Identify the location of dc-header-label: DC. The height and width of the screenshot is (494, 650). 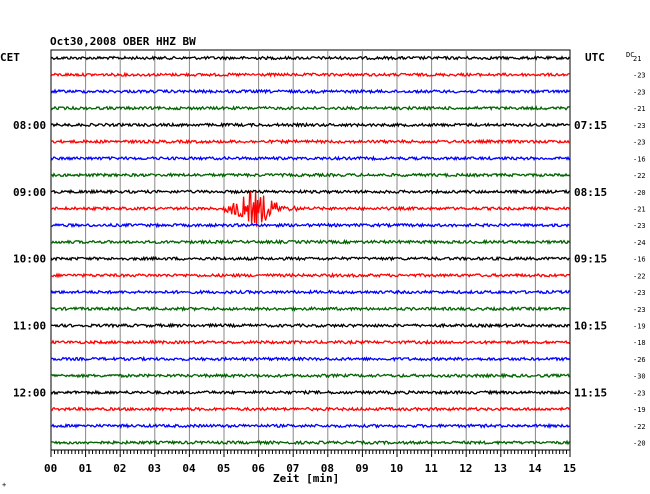
(630, 55).